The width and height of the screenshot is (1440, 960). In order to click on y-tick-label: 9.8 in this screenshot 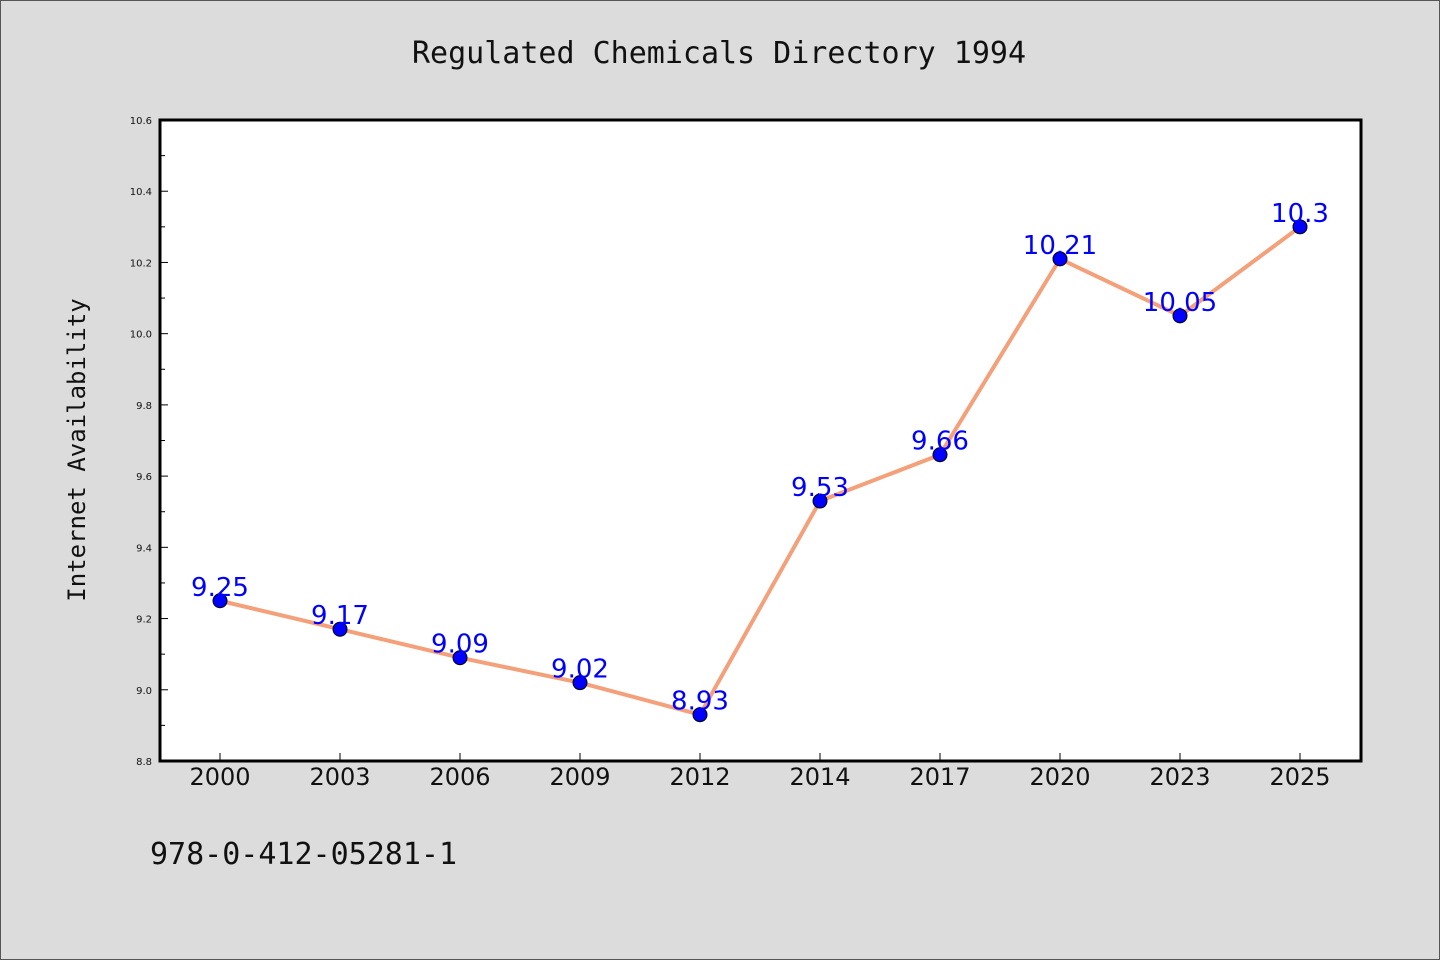, I will do `click(144, 406)`.